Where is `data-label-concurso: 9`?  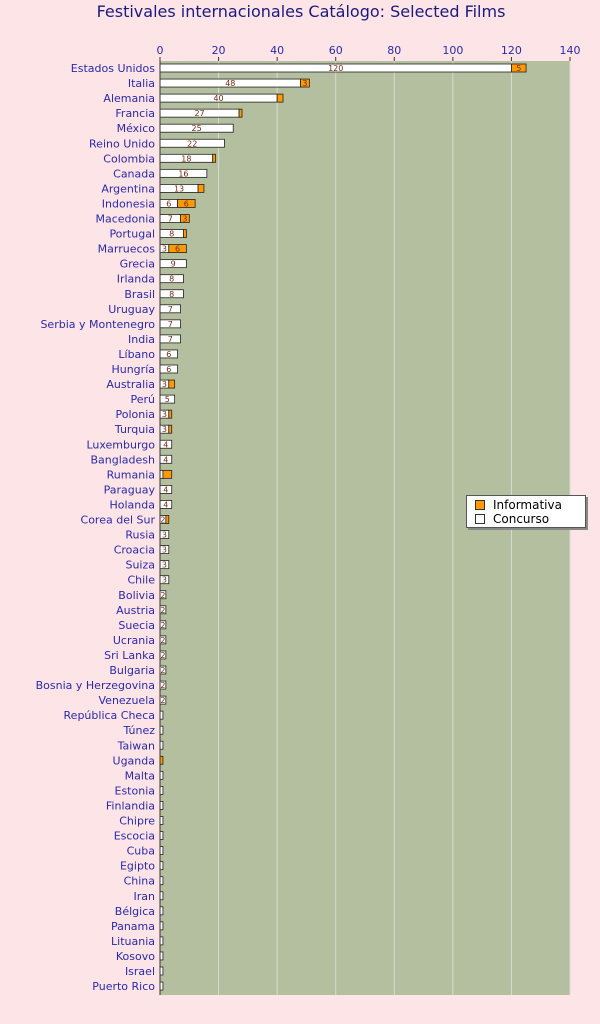 data-label-concurso: 9 is located at coordinates (173, 264).